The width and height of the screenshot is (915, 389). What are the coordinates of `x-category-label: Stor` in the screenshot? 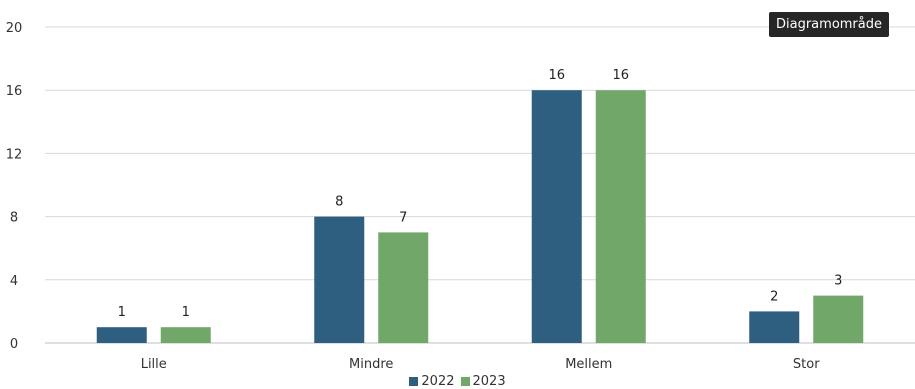 It's located at (806, 364).